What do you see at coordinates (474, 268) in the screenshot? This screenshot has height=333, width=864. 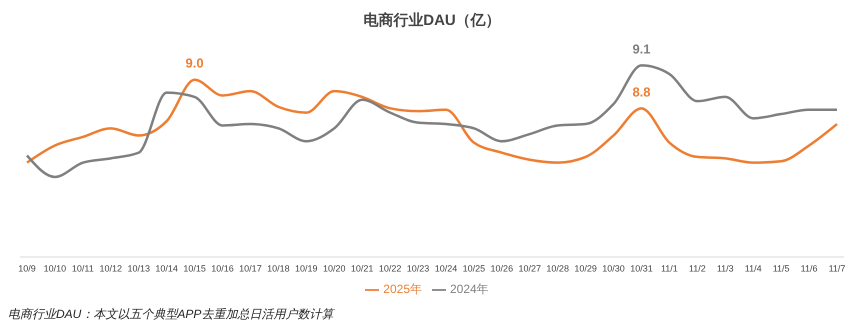 I see `x-tick-label: 10/25` at bounding box center [474, 268].